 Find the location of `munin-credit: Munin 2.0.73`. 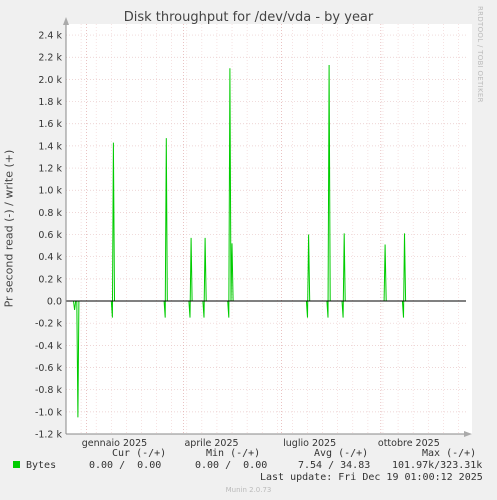

munin-credit: Munin 2.0.73 is located at coordinates (248, 490).